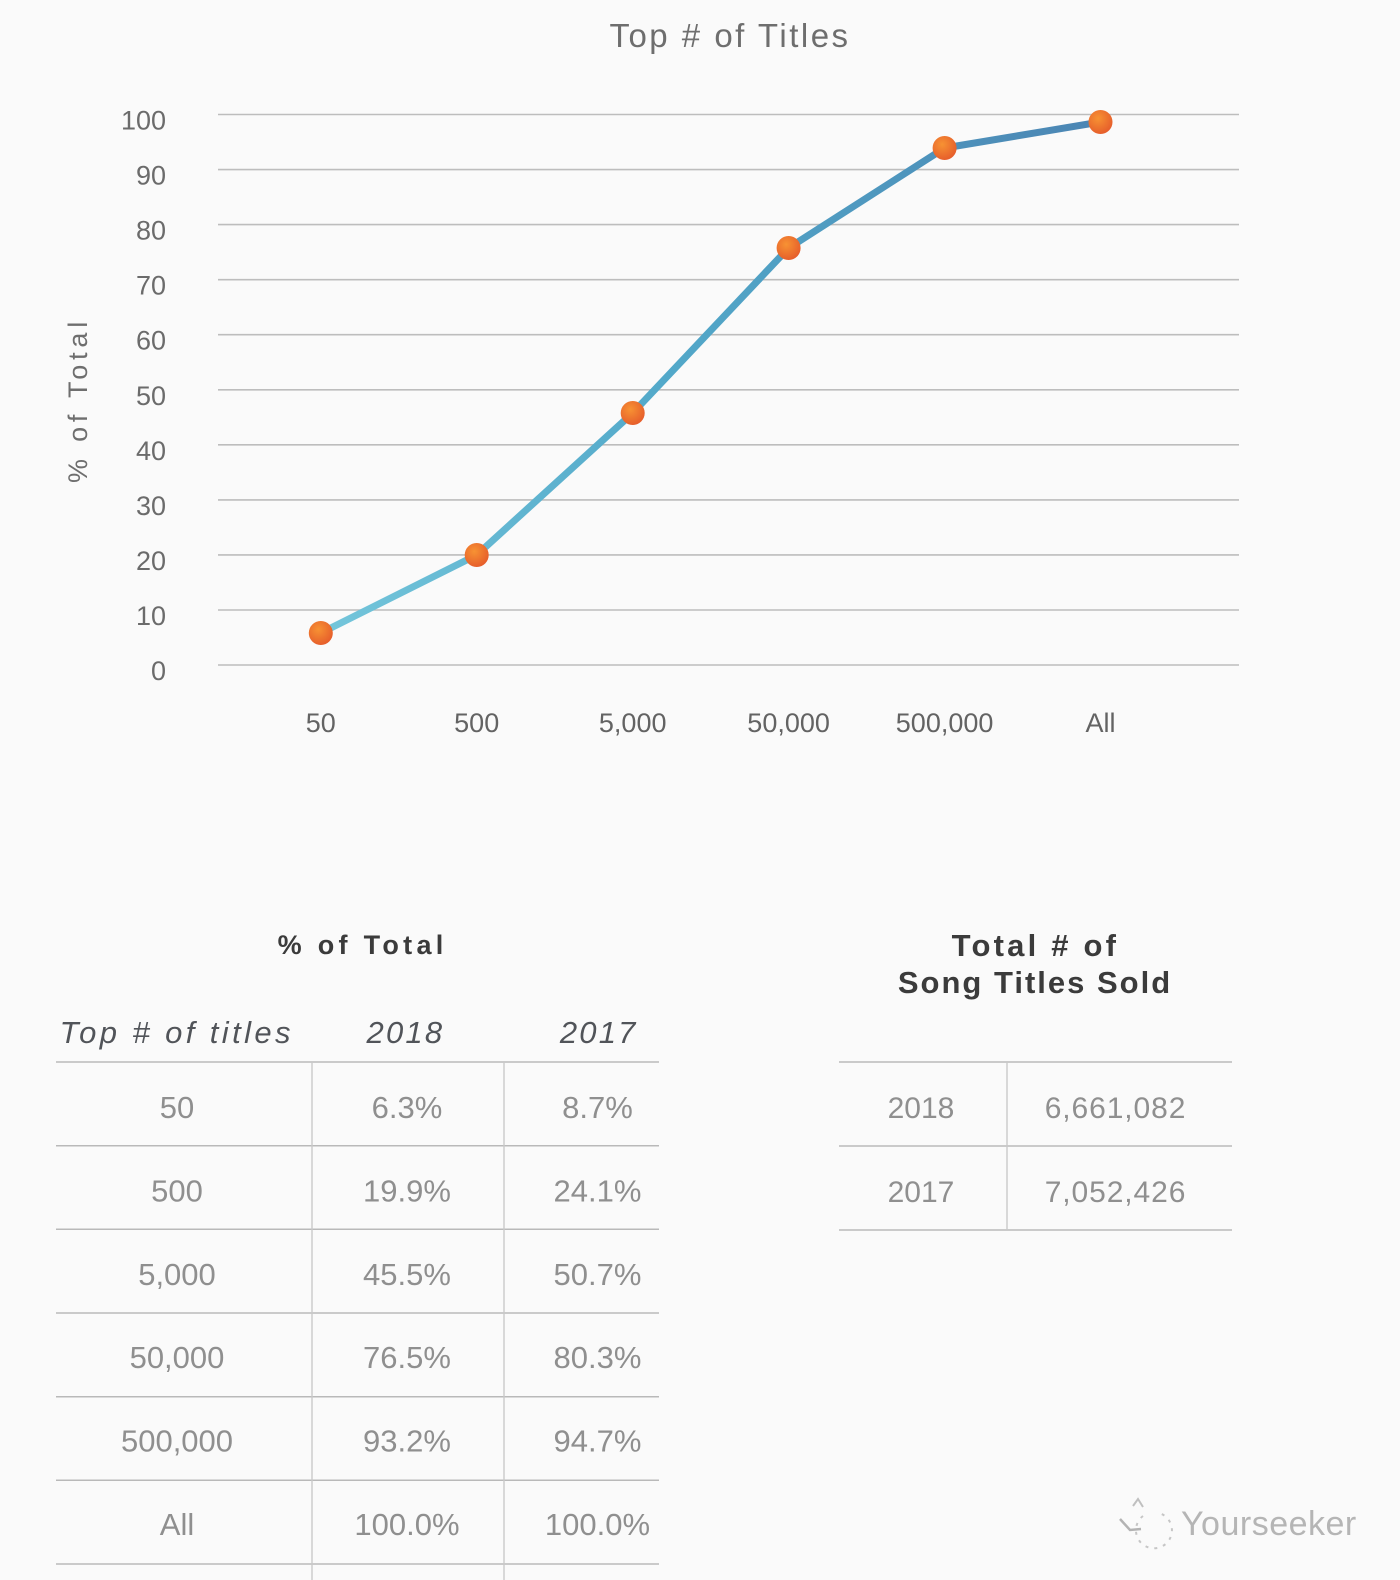  What do you see at coordinates (151, 286) in the screenshot?
I see `svg-text: 70` at bounding box center [151, 286].